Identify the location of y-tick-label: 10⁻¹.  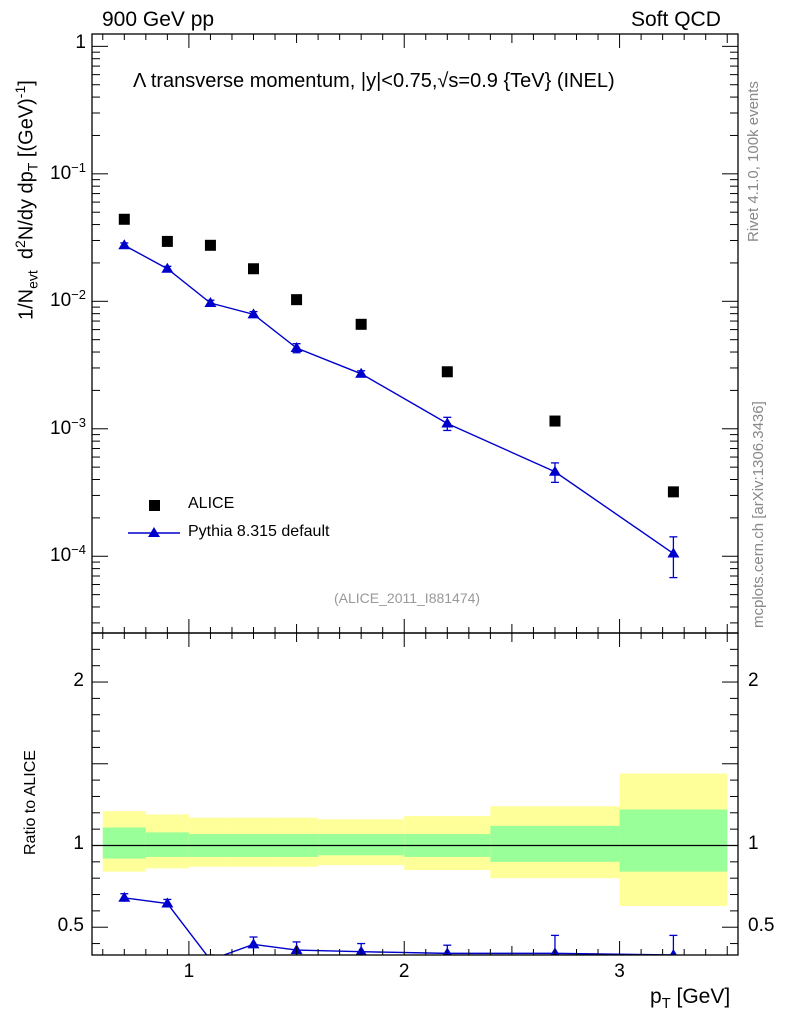
(68, 171).